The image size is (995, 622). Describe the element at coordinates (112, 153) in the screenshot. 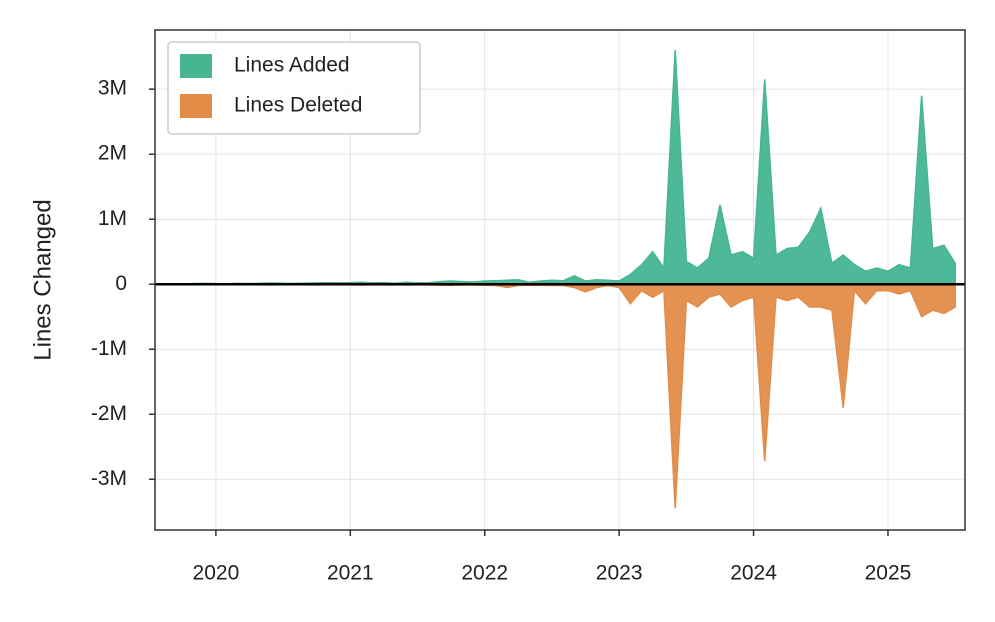

I see `y-tick-label: 2M` at that location.